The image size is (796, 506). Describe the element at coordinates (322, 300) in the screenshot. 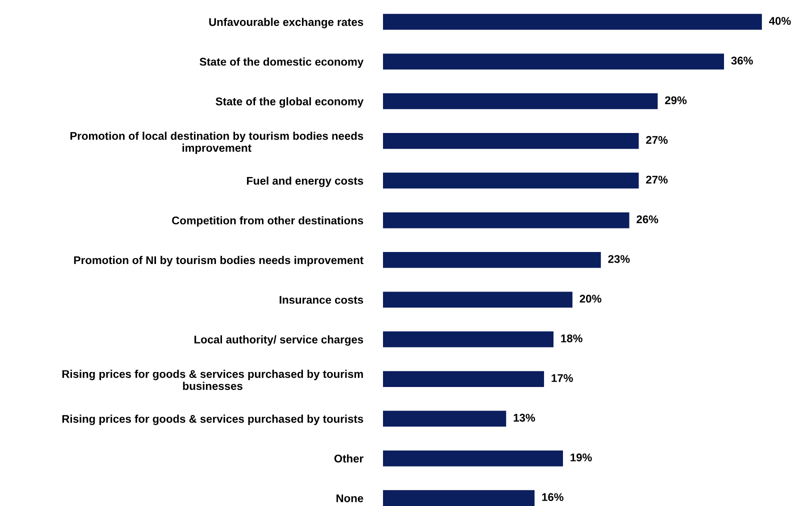

I see `y-tick-label: Insurance costs` at that location.